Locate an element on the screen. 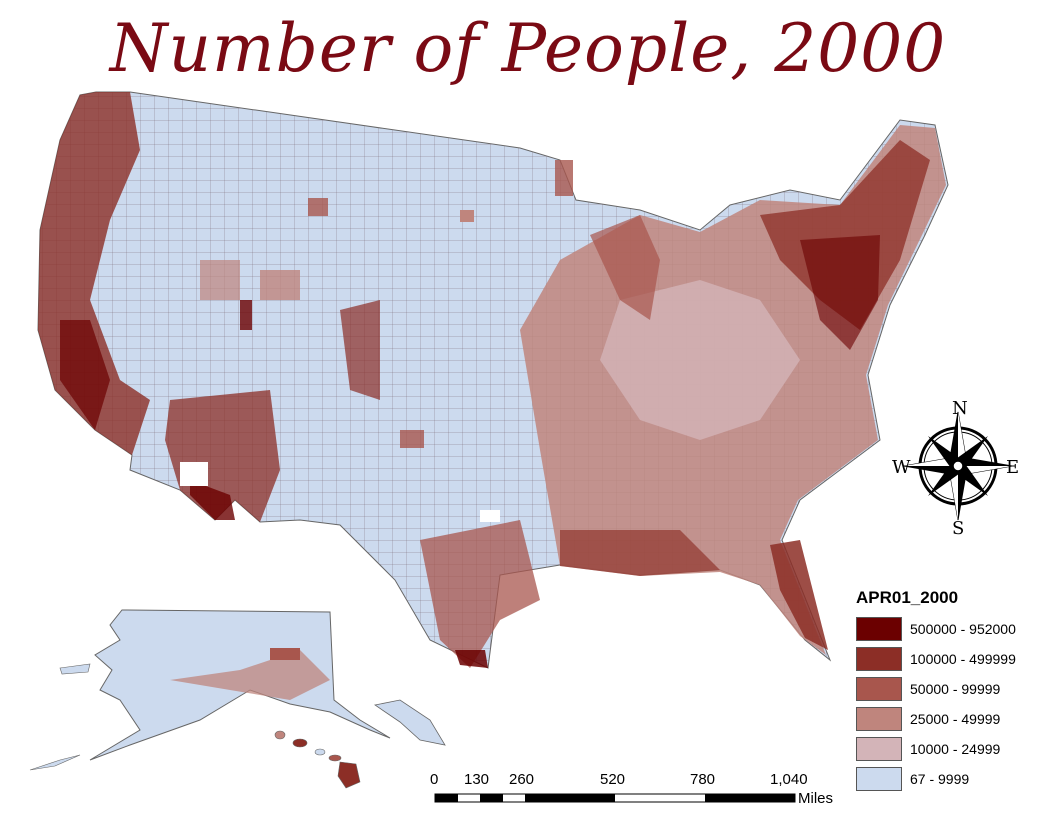 Image resolution: width=1056 pixels, height=816 pixels. legend-label: 10000 - 24999 is located at coordinates (955, 749).